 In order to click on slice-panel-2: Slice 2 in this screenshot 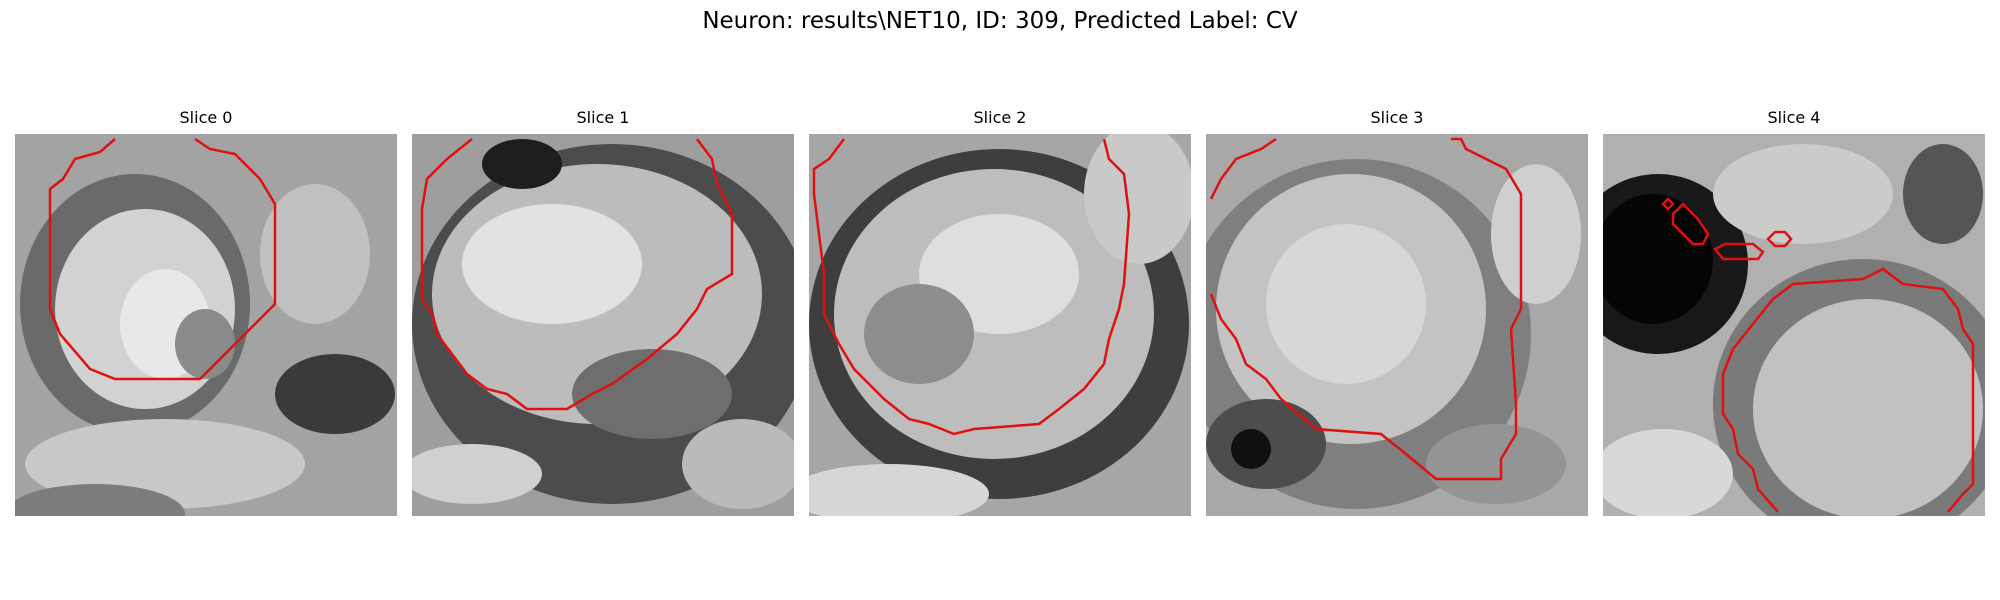, I will do `click(1000, 312)`.